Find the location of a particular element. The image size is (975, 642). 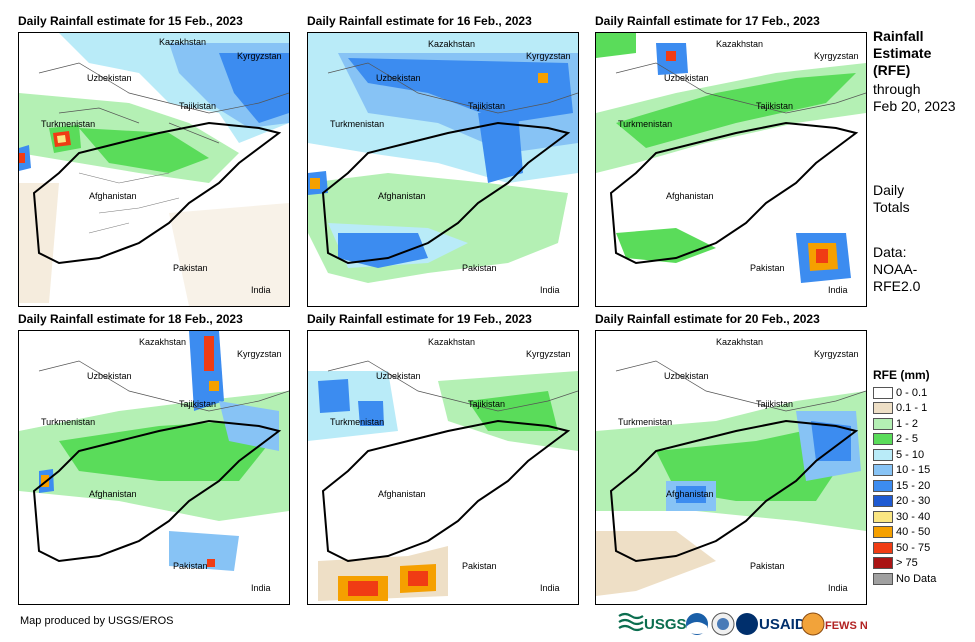

legend-label: 1 - 2 is located at coordinates (907, 423).